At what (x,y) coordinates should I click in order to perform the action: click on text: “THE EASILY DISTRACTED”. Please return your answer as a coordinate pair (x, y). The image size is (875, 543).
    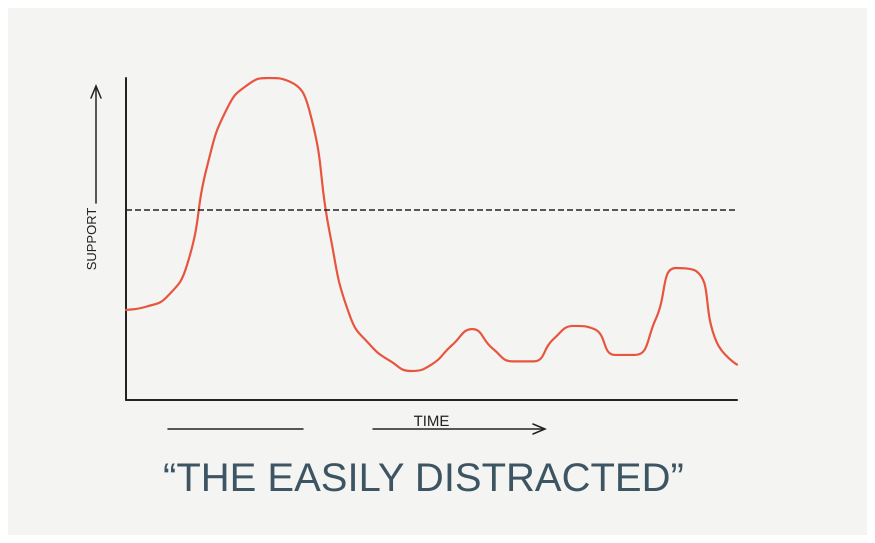
    Looking at the image, I should click on (423, 478).